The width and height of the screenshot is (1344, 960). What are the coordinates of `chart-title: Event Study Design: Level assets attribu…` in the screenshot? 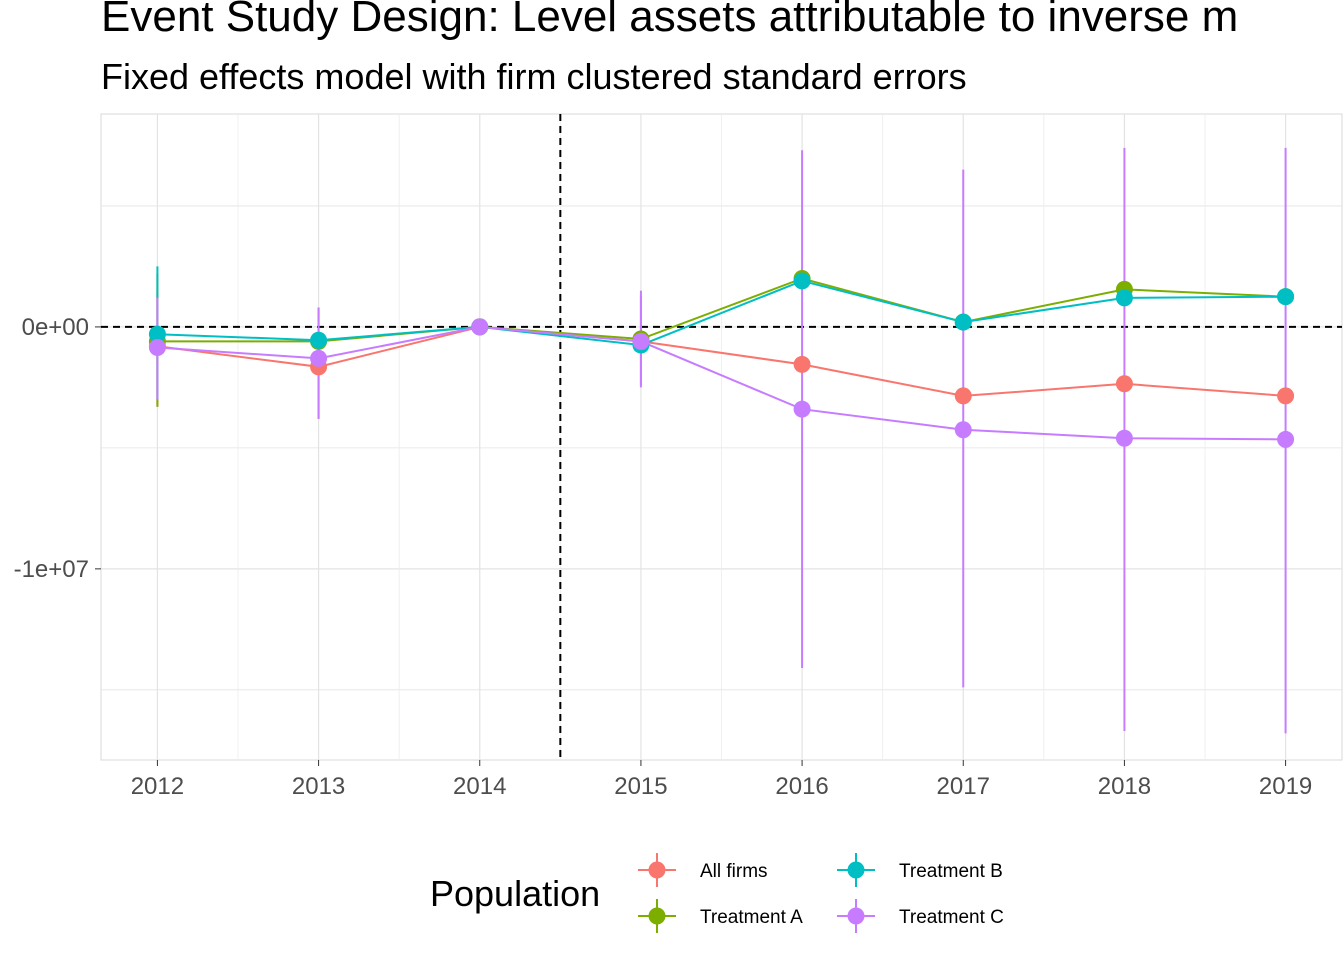 It's located at (670, 20).